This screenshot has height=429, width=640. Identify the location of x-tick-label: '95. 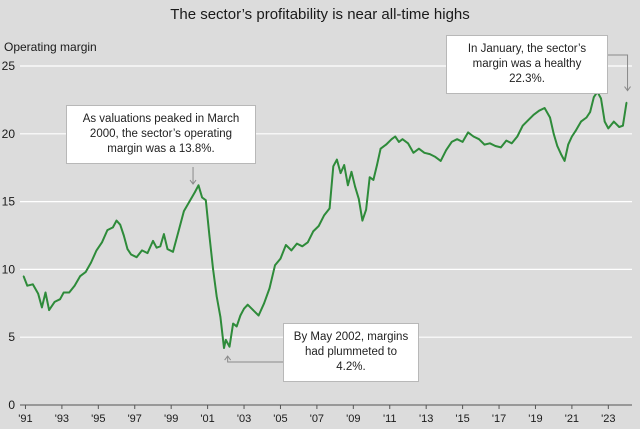
(98, 419).